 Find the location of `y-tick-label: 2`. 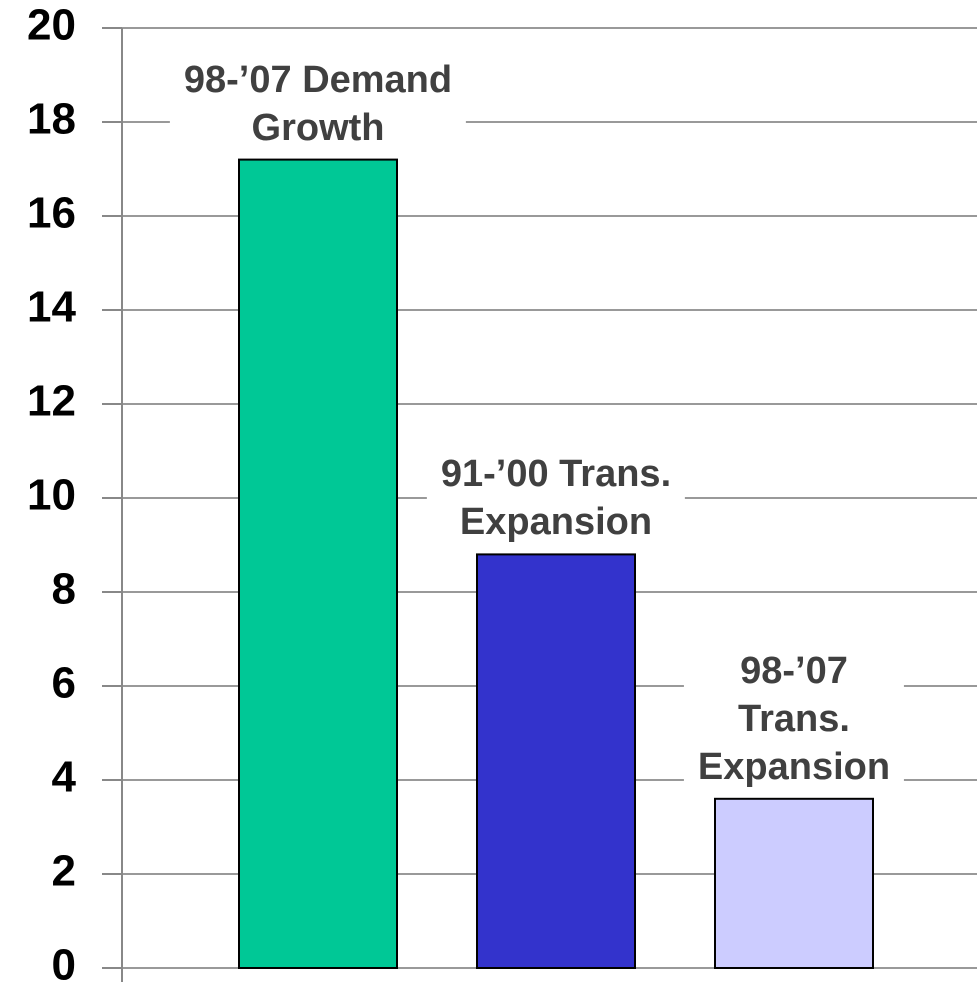

y-tick-label: 2 is located at coordinates (64, 871).